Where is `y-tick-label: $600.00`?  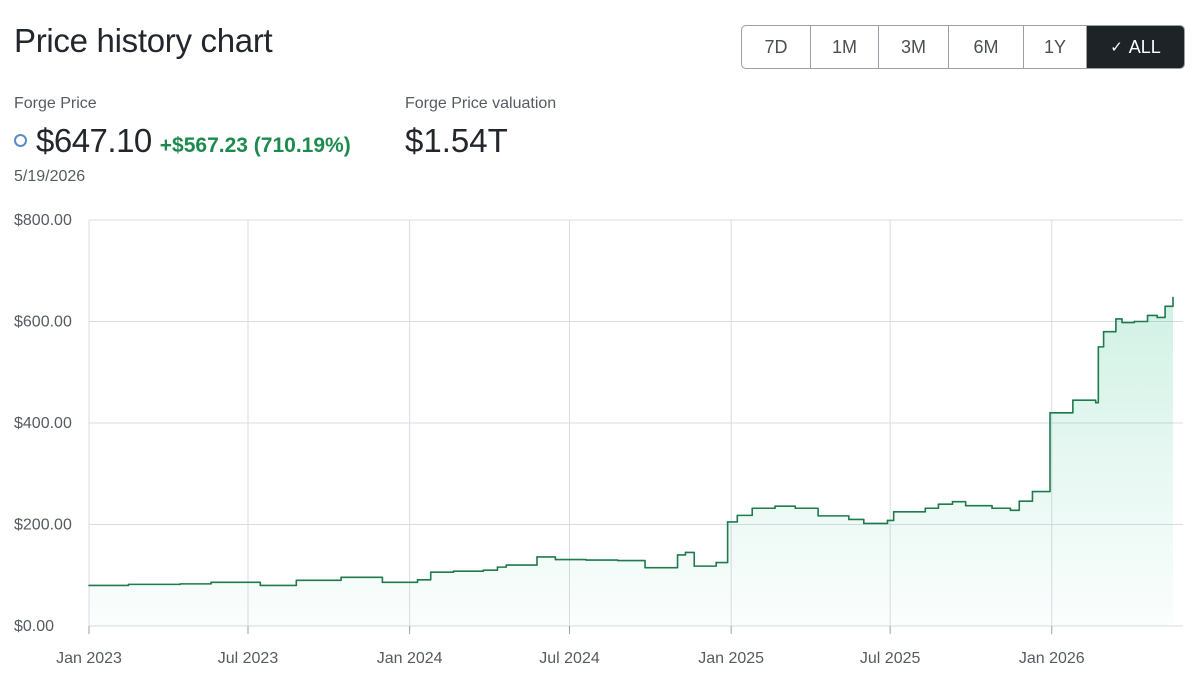 y-tick-label: $600.00 is located at coordinates (43, 322).